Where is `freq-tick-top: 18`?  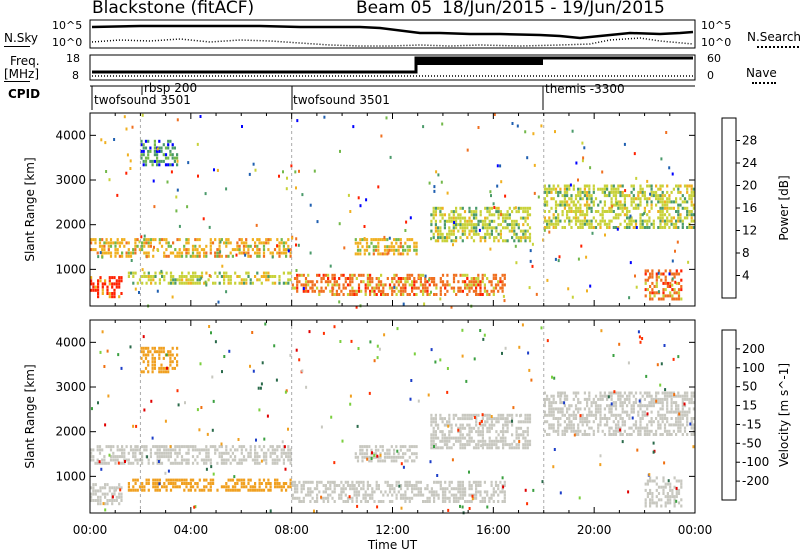 freq-tick-top: 18 is located at coordinates (73, 58).